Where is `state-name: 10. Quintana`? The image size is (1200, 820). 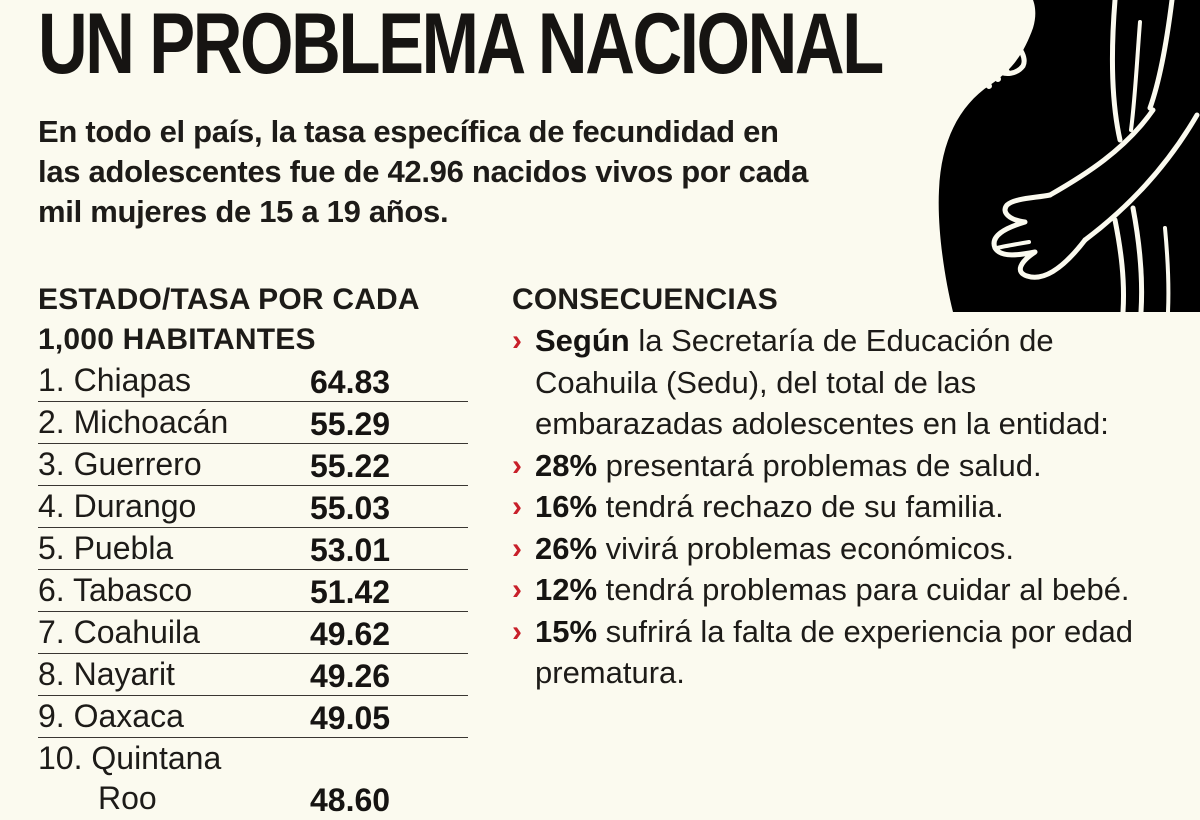 state-name: 10. Quintana is located at coordinates (130, 758).